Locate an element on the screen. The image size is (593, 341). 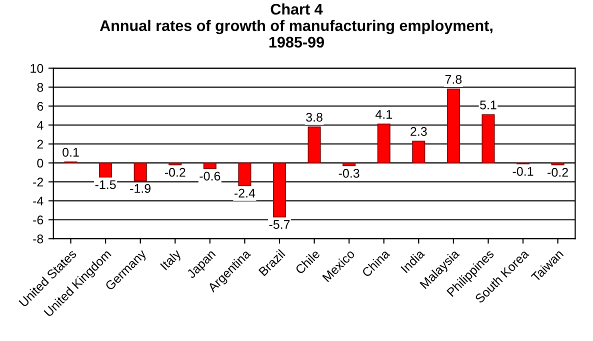
data-label: 3.8 is located at coordinates (314, 117).